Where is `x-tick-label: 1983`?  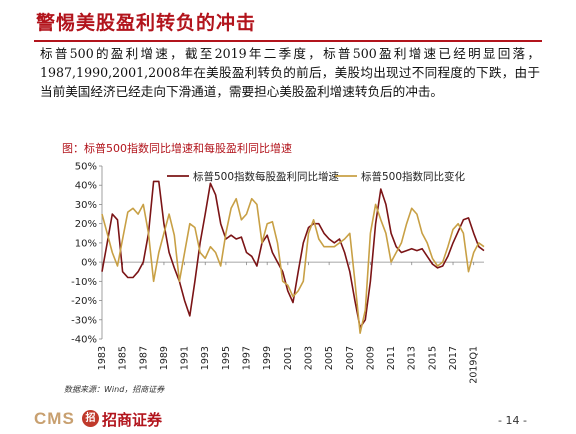
x-tick-label: 1983 is located at coordinates (102, 358).